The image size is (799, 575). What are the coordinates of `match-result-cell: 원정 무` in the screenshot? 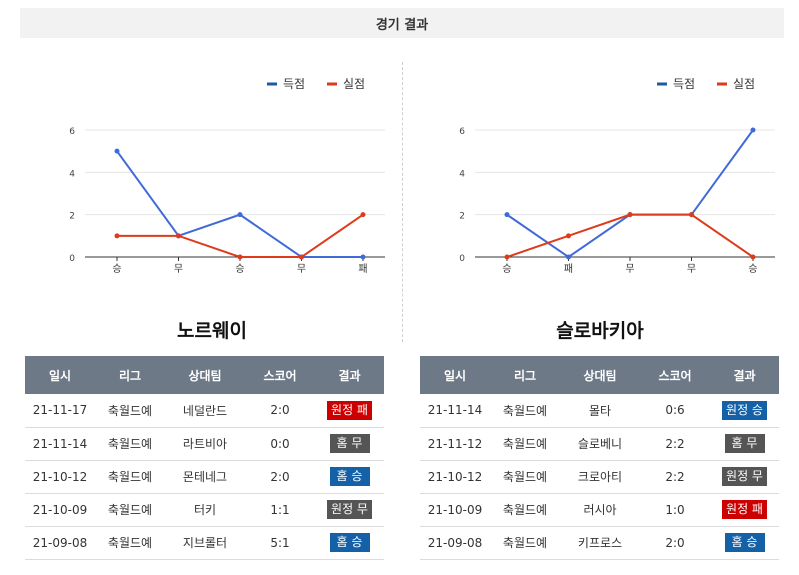 It's located at (744, 477).